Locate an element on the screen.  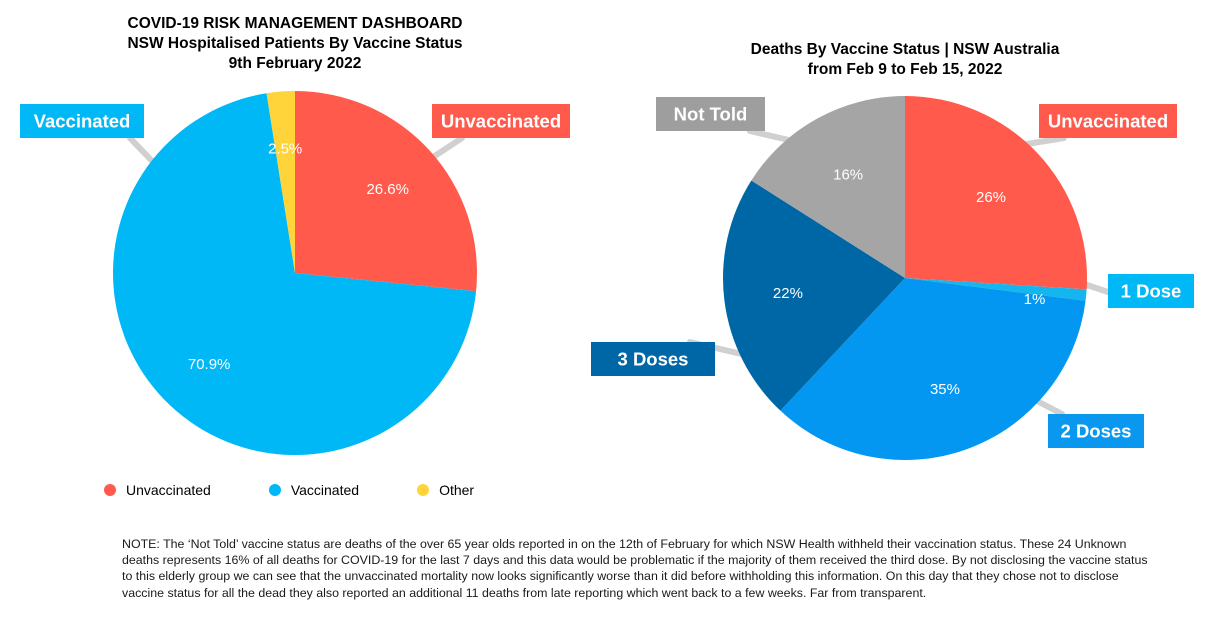
chart1-callout-unvaccinated: Unvaccinated is located at coordinates (501, 121).